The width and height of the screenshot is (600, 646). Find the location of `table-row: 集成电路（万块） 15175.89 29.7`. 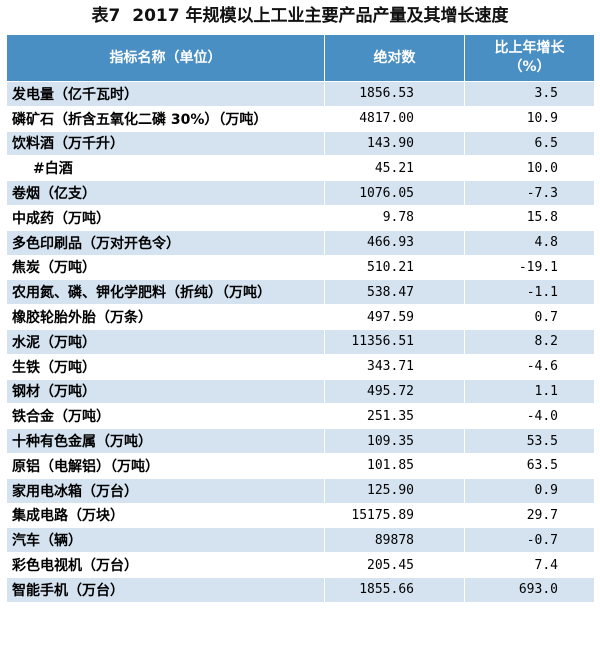

table-row: 集成电路（万块） 15175.89 29.7 is located at coordinates (300, 515).